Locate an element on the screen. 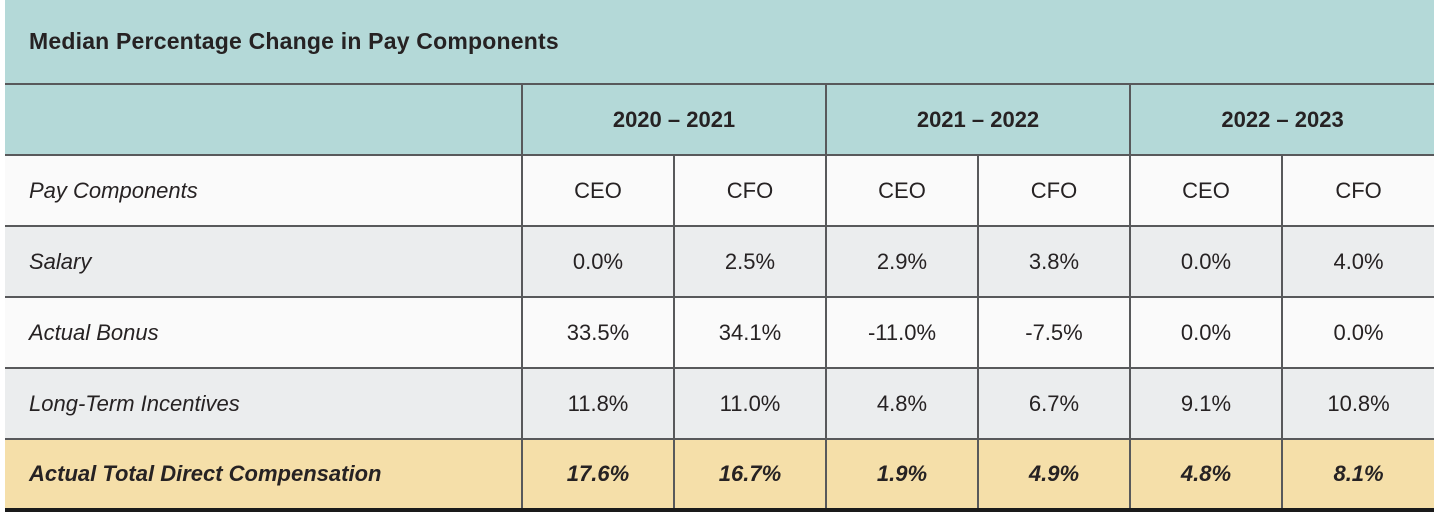 The height and width of the screenshot is (526, 1434). table-cell: 16.7% is located at coordinates (750, 475).